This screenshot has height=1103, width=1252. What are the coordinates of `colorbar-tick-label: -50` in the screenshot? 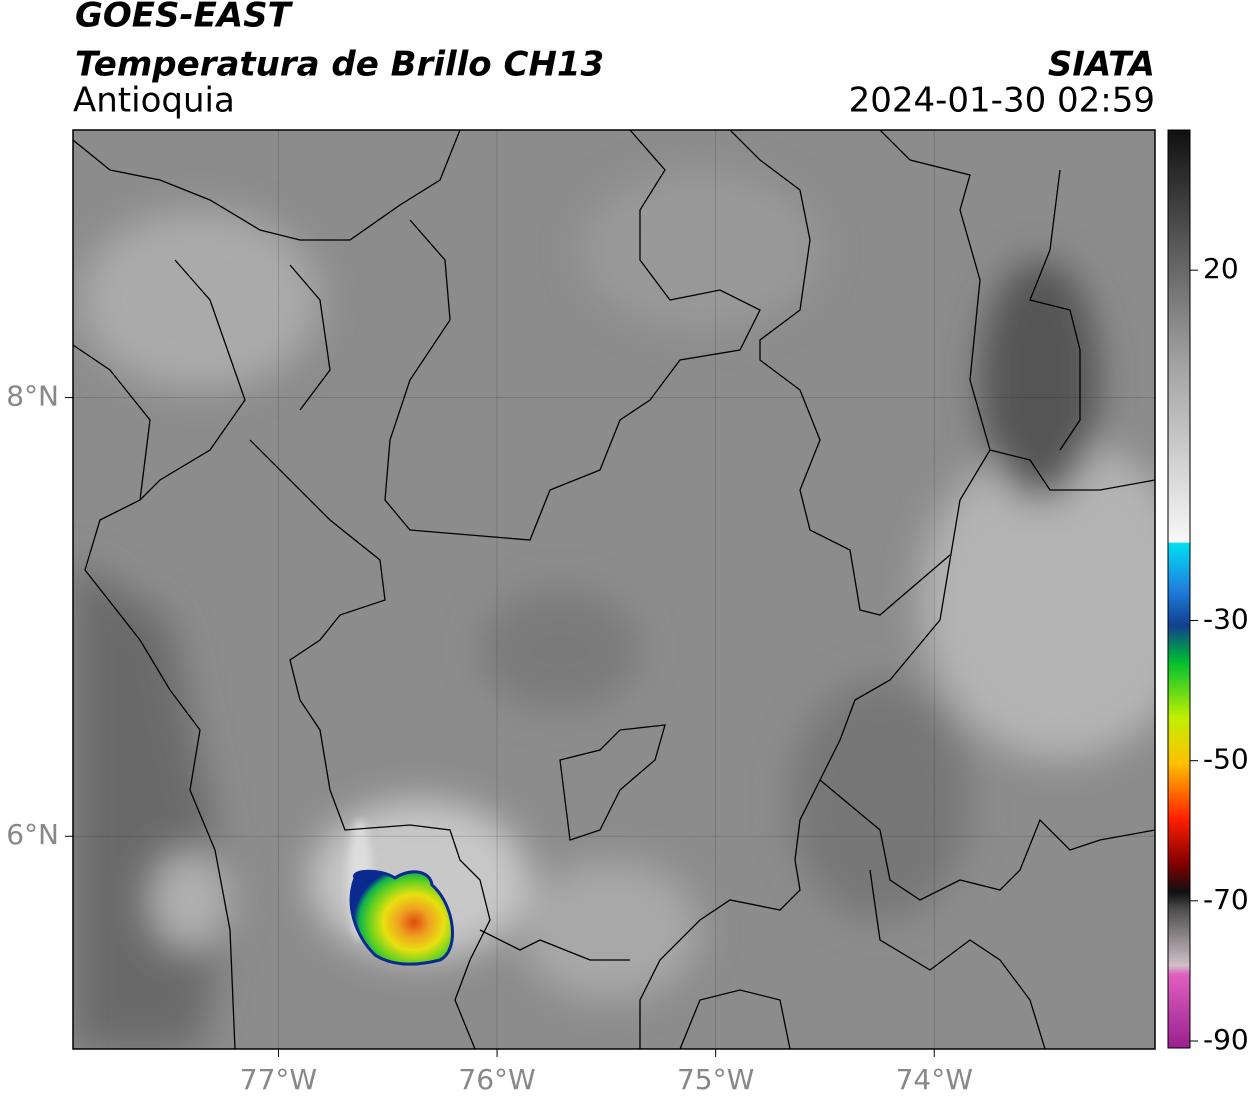 It's located at (1226, 759).